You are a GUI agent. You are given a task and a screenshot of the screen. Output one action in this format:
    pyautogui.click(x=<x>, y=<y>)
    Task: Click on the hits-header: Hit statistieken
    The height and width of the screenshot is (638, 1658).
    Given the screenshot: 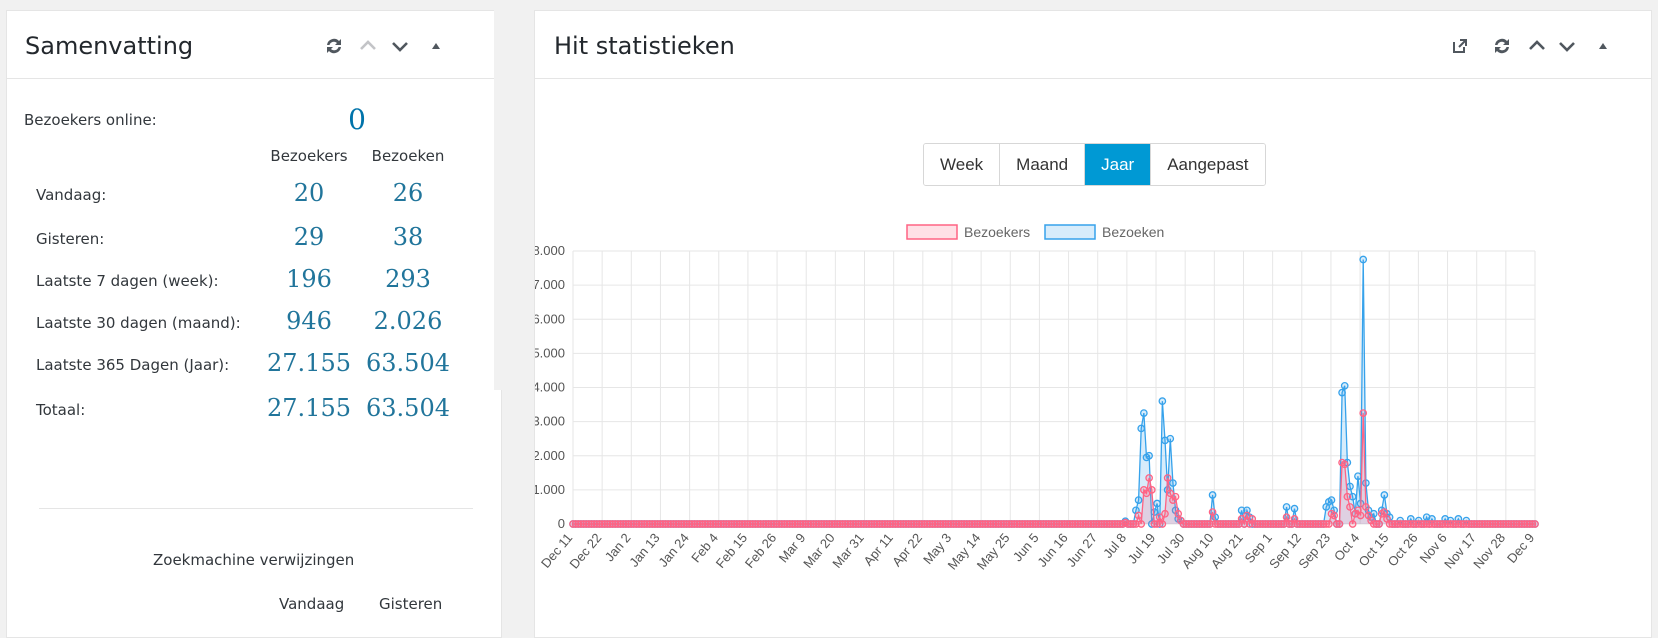 What is the action you would take?
    pyautogui.click(x=1093, y=45)
    